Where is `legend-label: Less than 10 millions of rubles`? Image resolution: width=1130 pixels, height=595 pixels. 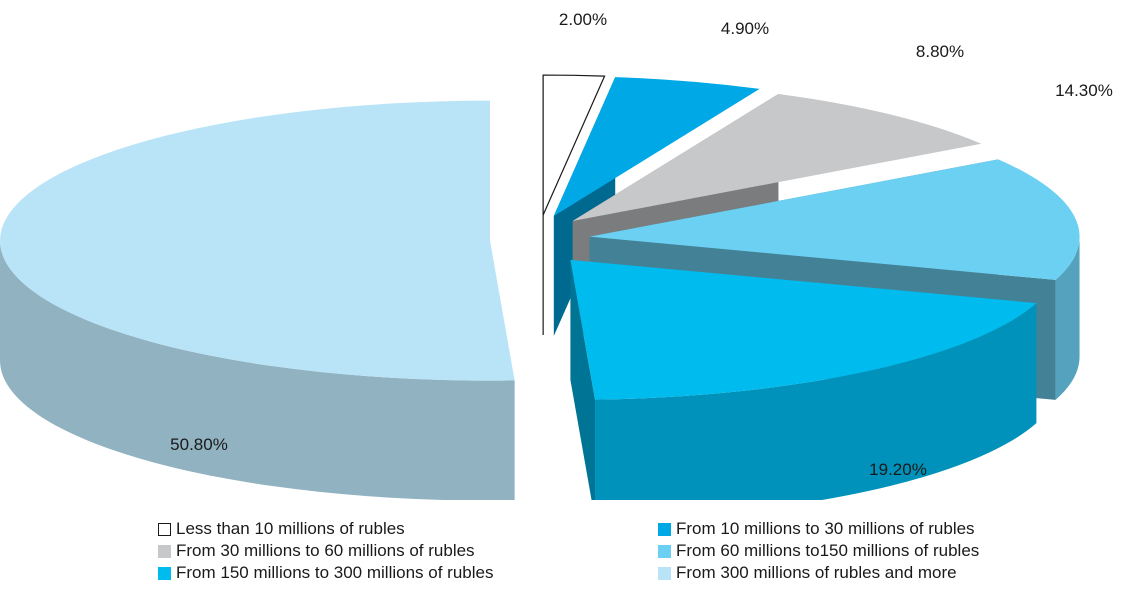 legend-label: Less than 10 millions of rubles is located at coordinates (290, 528).